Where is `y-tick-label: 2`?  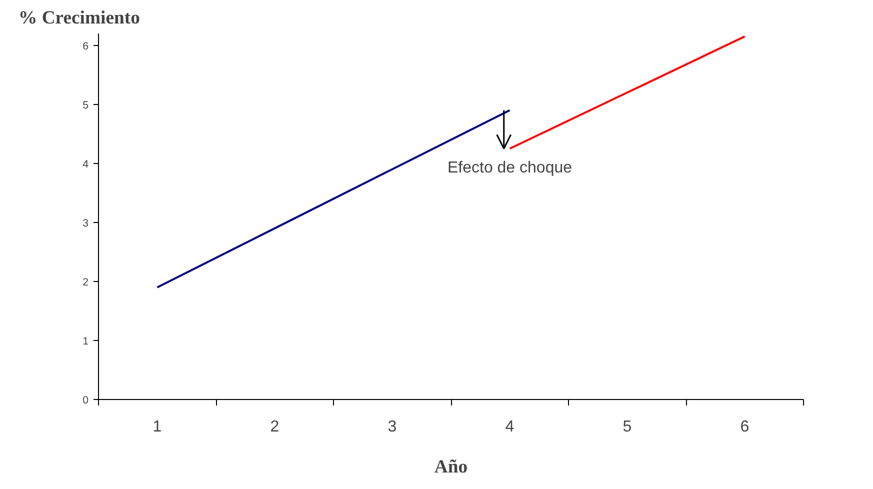 y-tick-label: 2 is located at coordinates (85, 282).